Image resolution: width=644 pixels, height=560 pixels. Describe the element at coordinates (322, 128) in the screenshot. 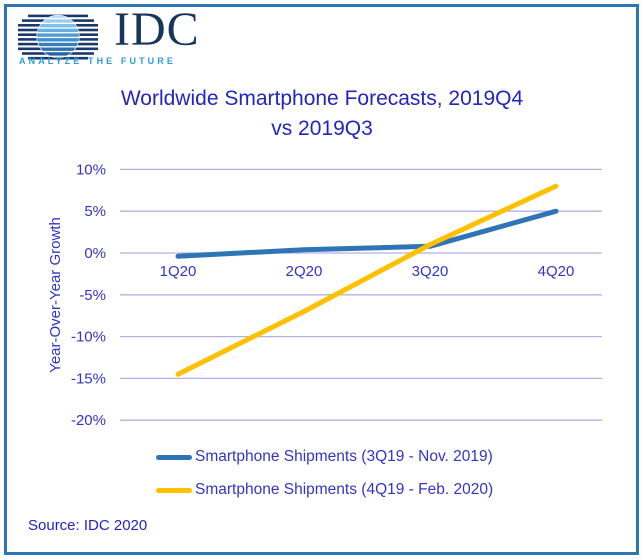

I see `chart-title-line2: vs 2019Q3` at that location.